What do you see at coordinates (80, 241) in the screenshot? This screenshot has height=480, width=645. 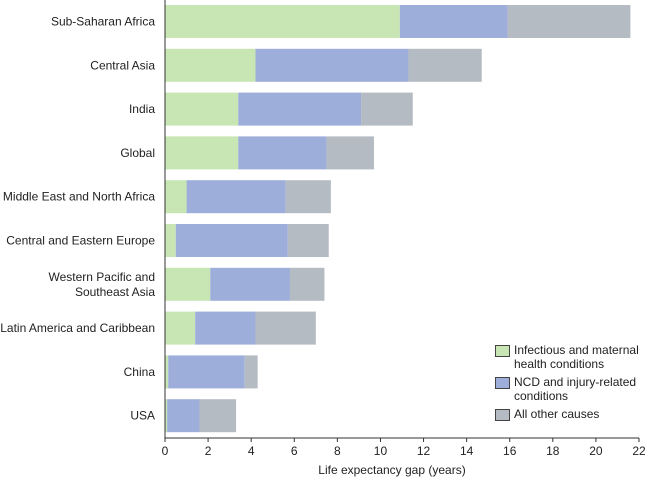 I see `category-label: Central and Eastern Europe` at bounding box center [80, 241].